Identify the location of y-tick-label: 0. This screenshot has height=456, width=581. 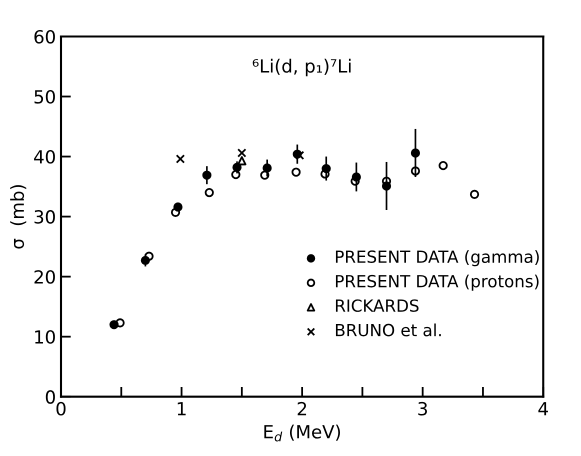
(50, 397).